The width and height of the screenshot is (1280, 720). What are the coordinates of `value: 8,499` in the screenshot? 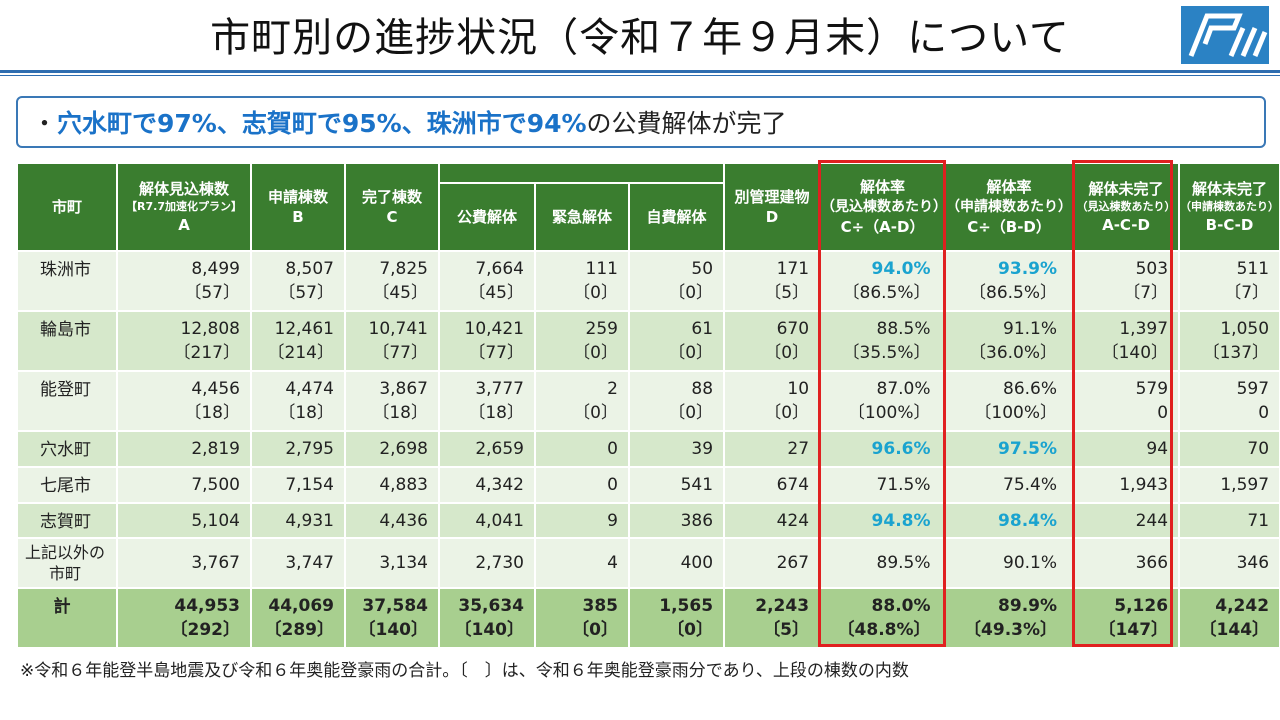 It's located at (215, 269).